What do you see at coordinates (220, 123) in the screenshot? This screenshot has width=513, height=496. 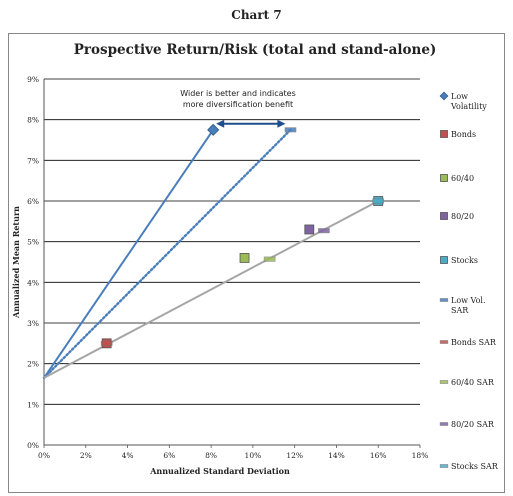 I see `arrowhead-left` at bounding box center [220, 123].